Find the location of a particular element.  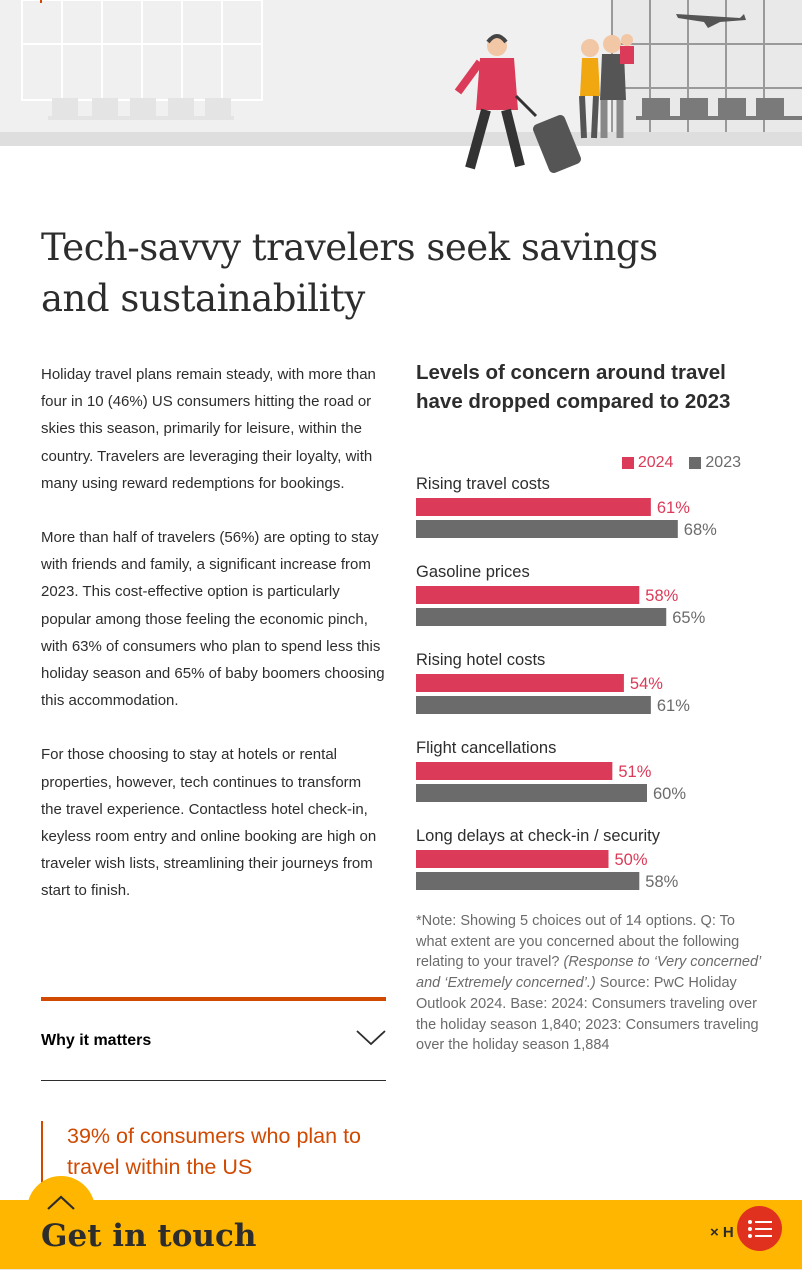

legend-label-2023: 2023 is located at coordinates (723, 462).